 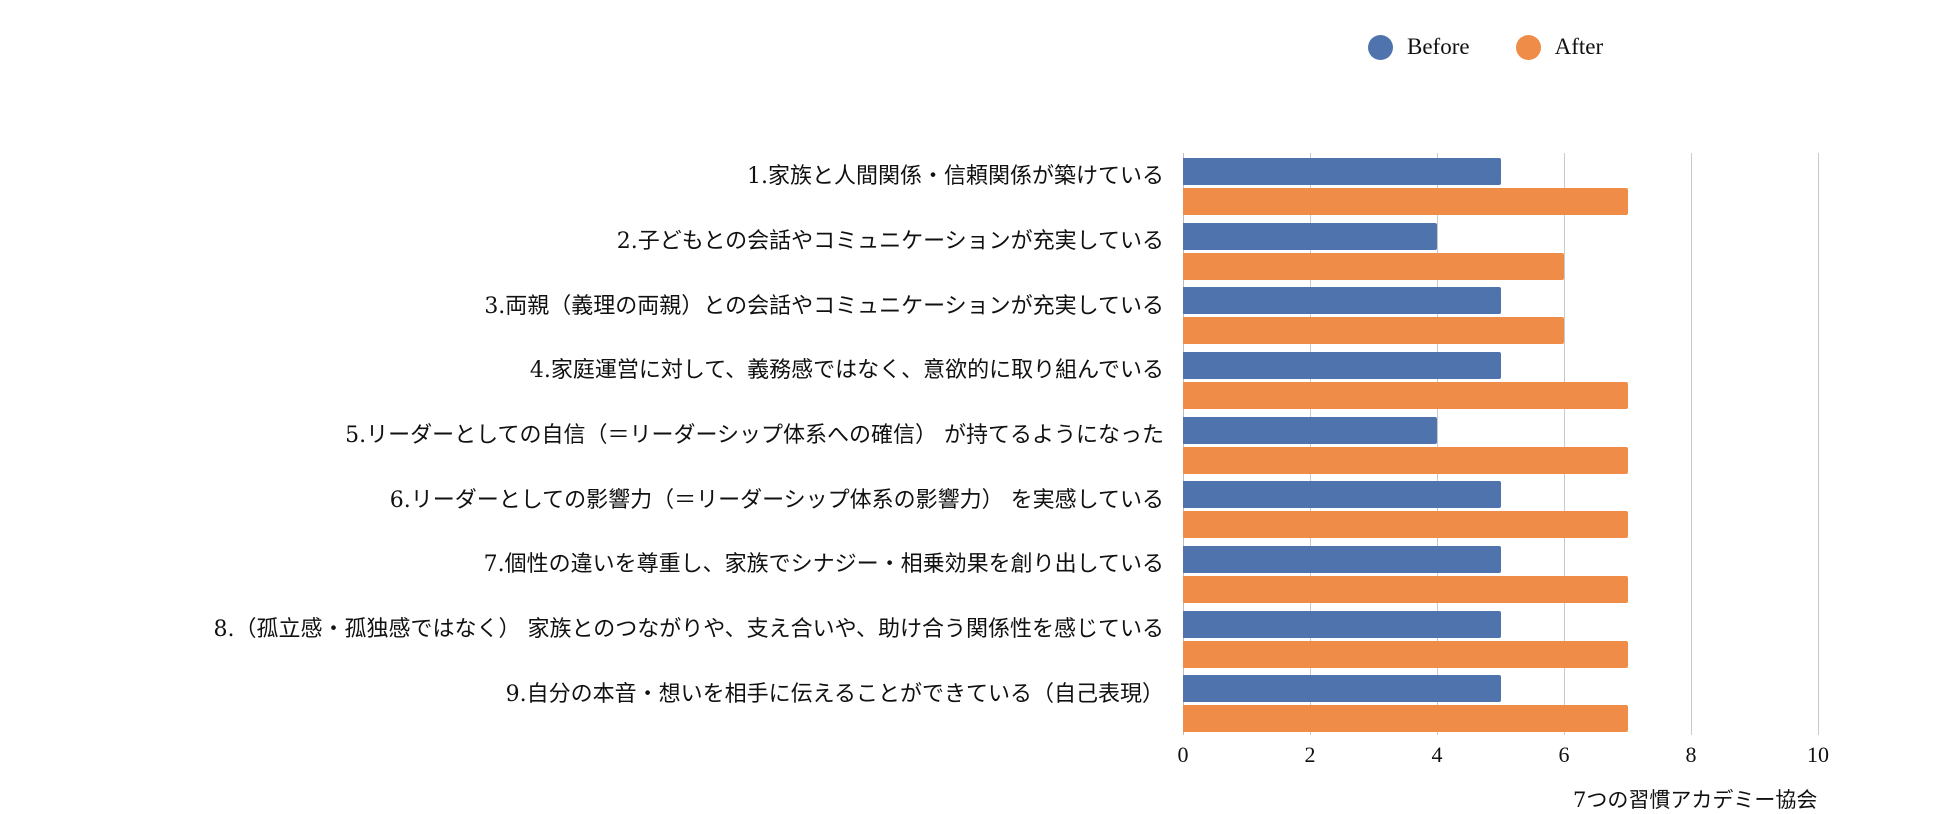 I want to click on y-axis-line, so click(x=1183, y=444).